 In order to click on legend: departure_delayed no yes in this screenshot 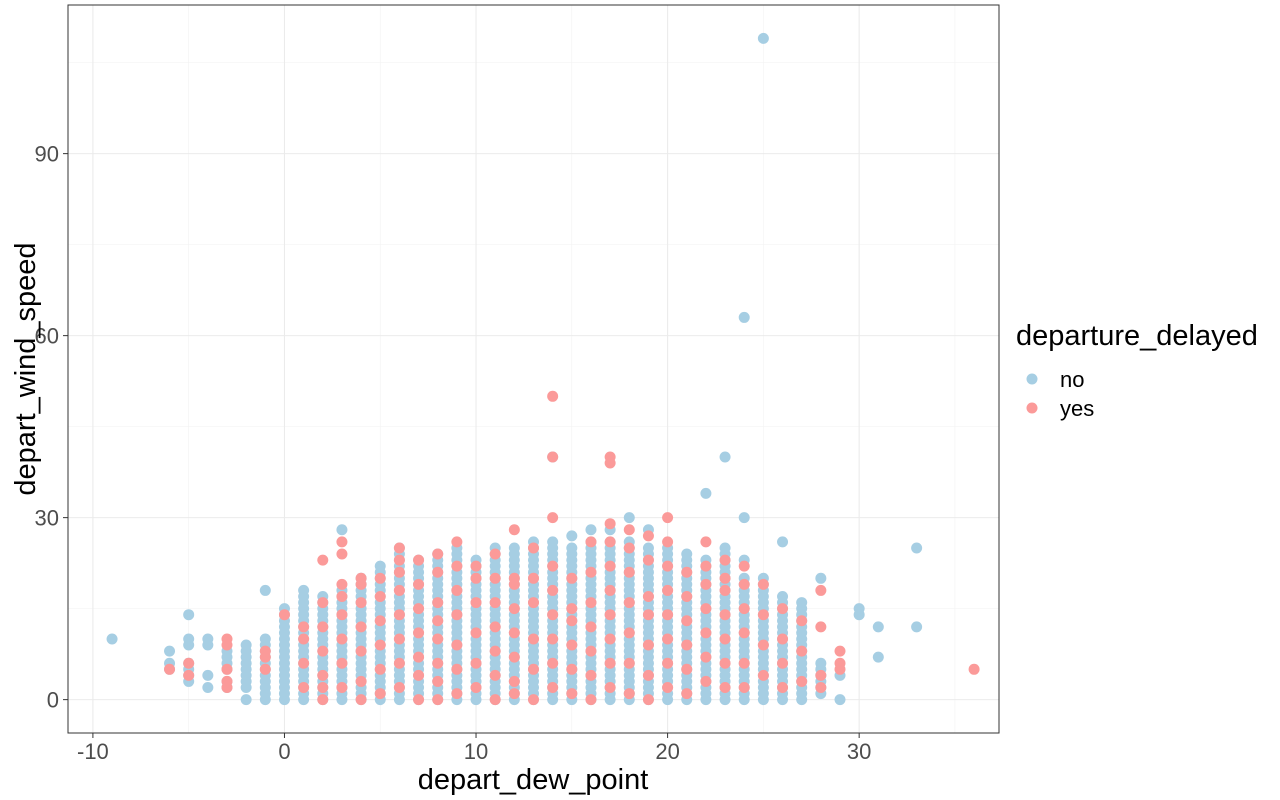, I will do `click(1137, 370)`.